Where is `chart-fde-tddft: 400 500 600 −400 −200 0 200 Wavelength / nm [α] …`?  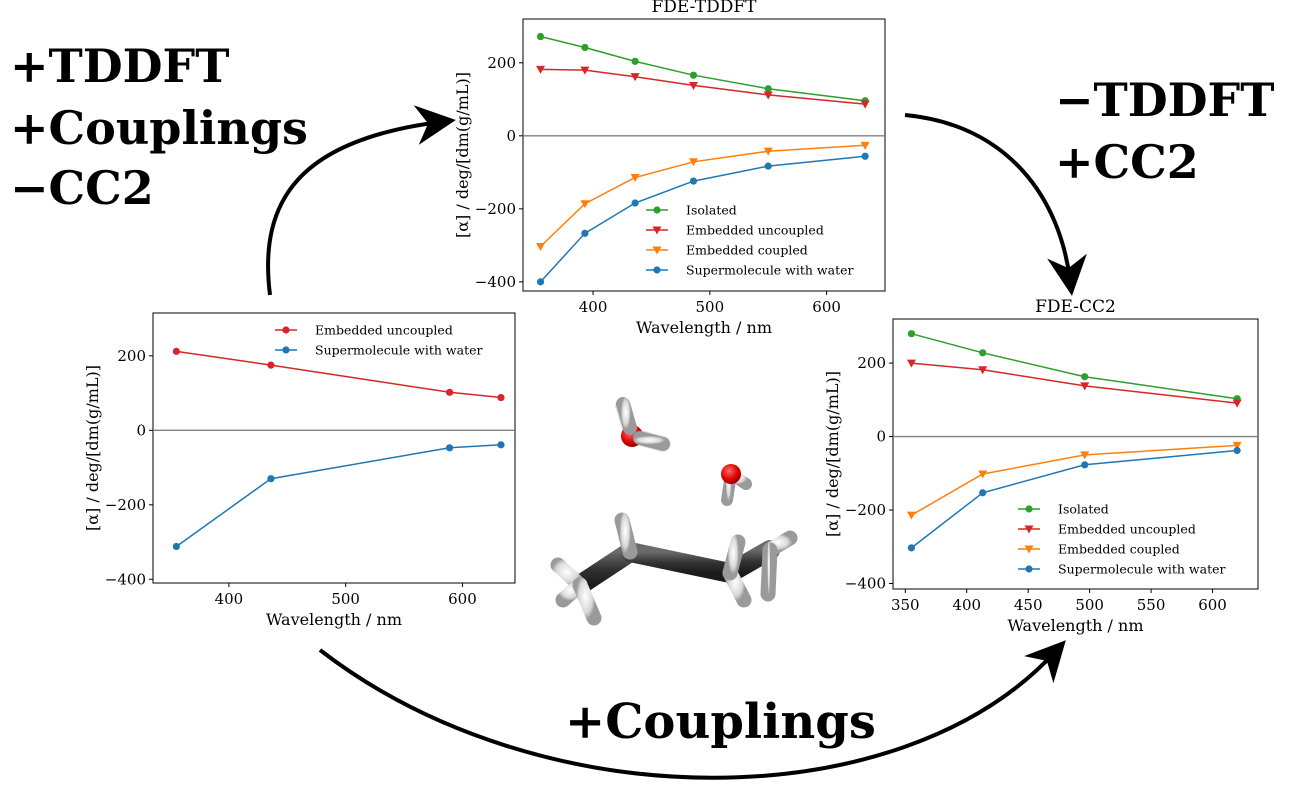 chart-fde-tddft: 400 500 600 −400 −200 0 200 Wavelength / nm [α] … is located at coordinates (669, 168).